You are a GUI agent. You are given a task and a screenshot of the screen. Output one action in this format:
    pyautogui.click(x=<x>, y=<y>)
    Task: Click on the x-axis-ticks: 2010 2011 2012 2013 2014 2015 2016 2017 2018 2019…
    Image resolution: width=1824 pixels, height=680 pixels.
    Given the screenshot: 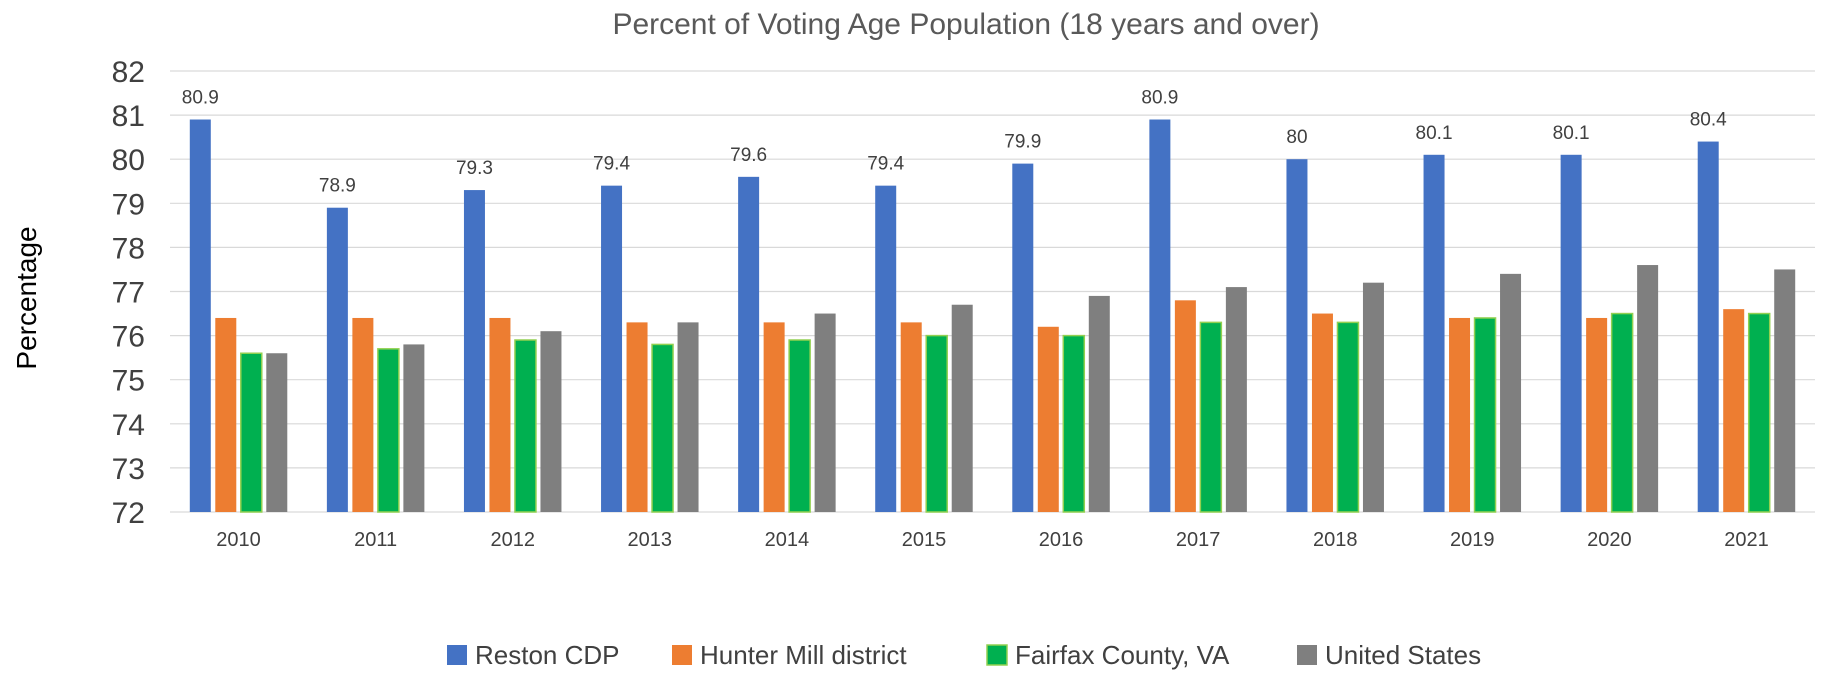 What is the action you would take?
    pyautogui.click(x=992, y=540)
    